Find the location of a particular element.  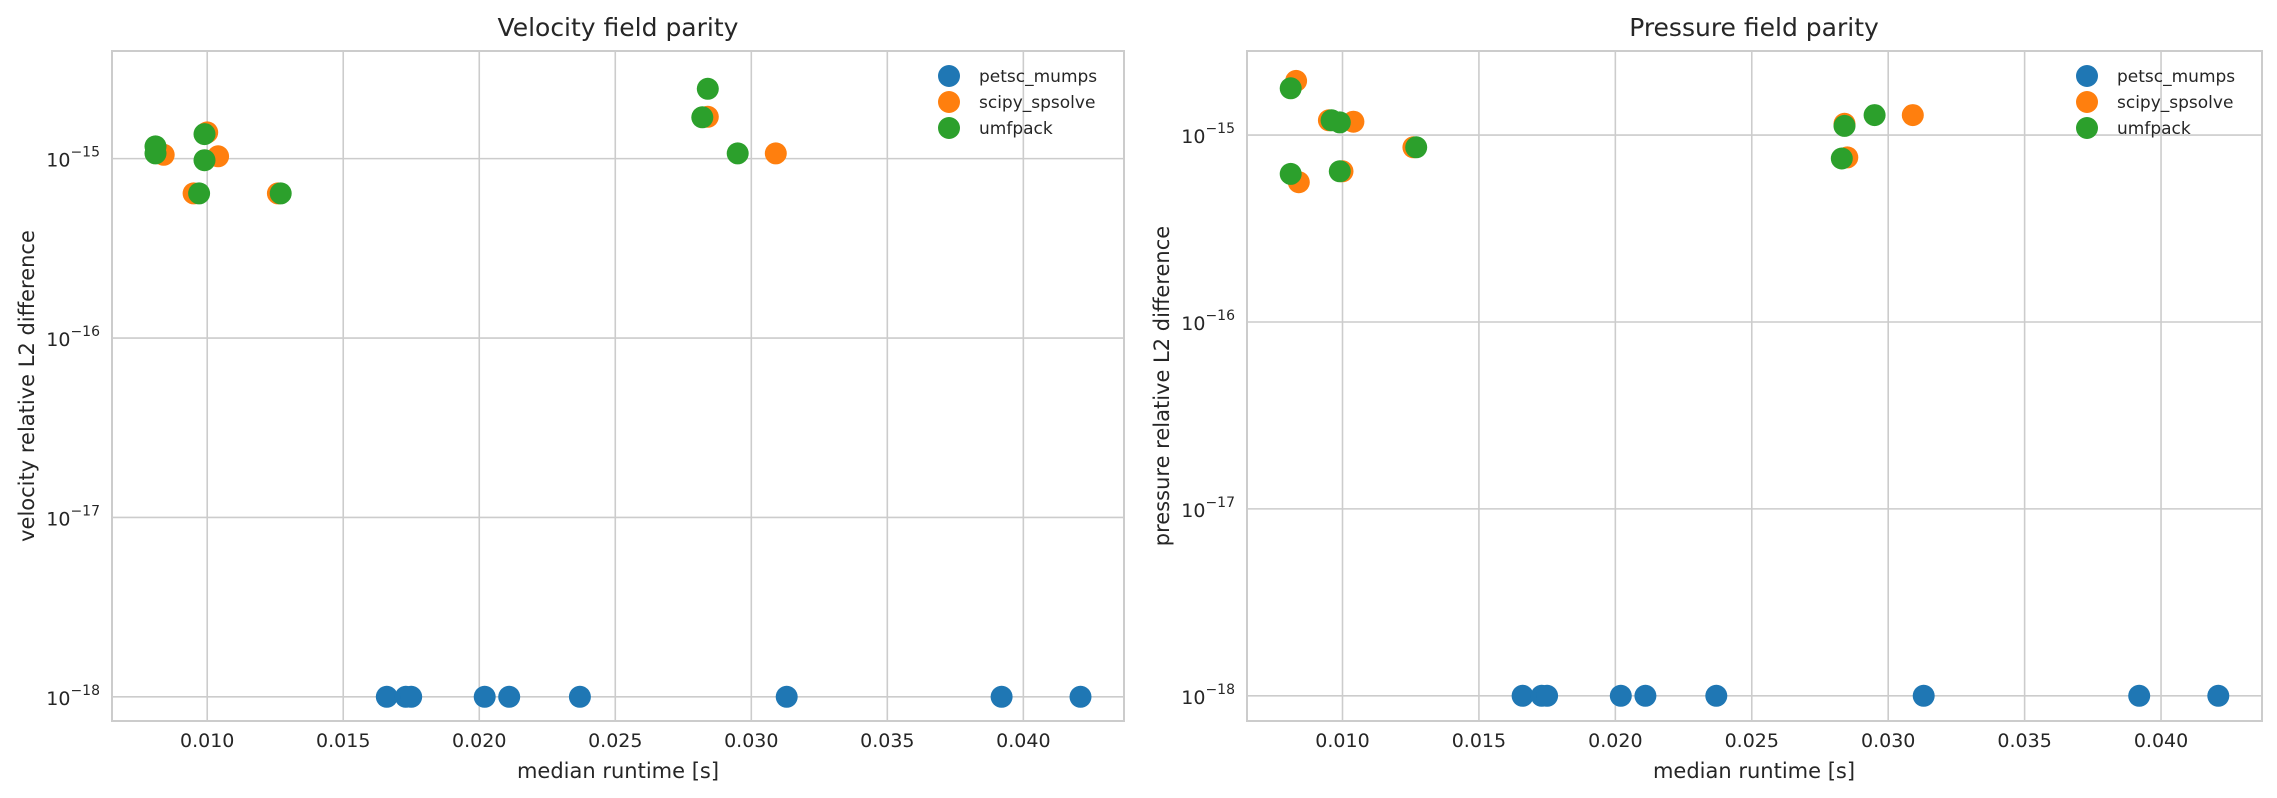

chart-title: Velocity field parity is located at coordinates (618, 27).